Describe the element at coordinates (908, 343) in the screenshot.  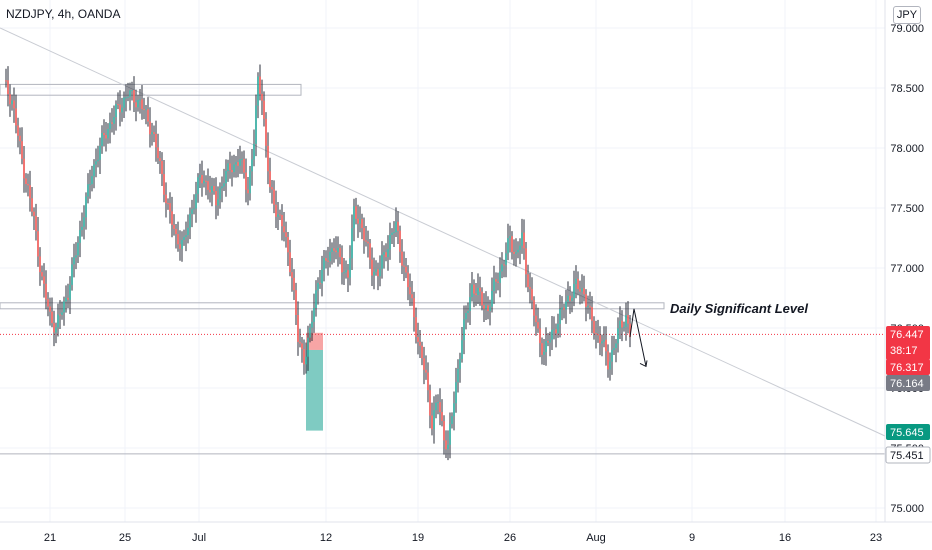
I see `current-price-tag` at that location.